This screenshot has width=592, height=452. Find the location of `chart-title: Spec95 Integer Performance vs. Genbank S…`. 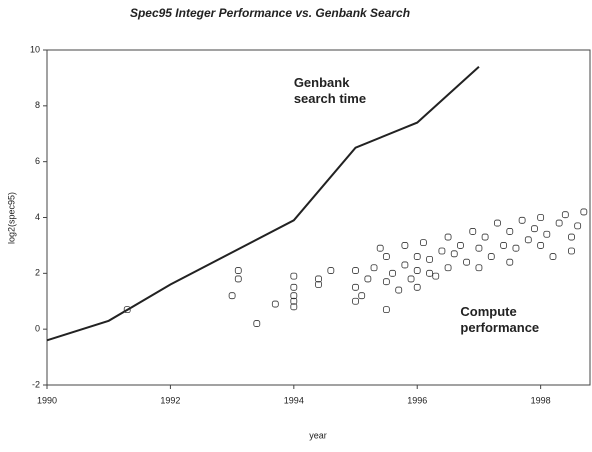

chart-title: Spec95 Integer Performance vs. Genbank S… is located at coordinates (270, 13).